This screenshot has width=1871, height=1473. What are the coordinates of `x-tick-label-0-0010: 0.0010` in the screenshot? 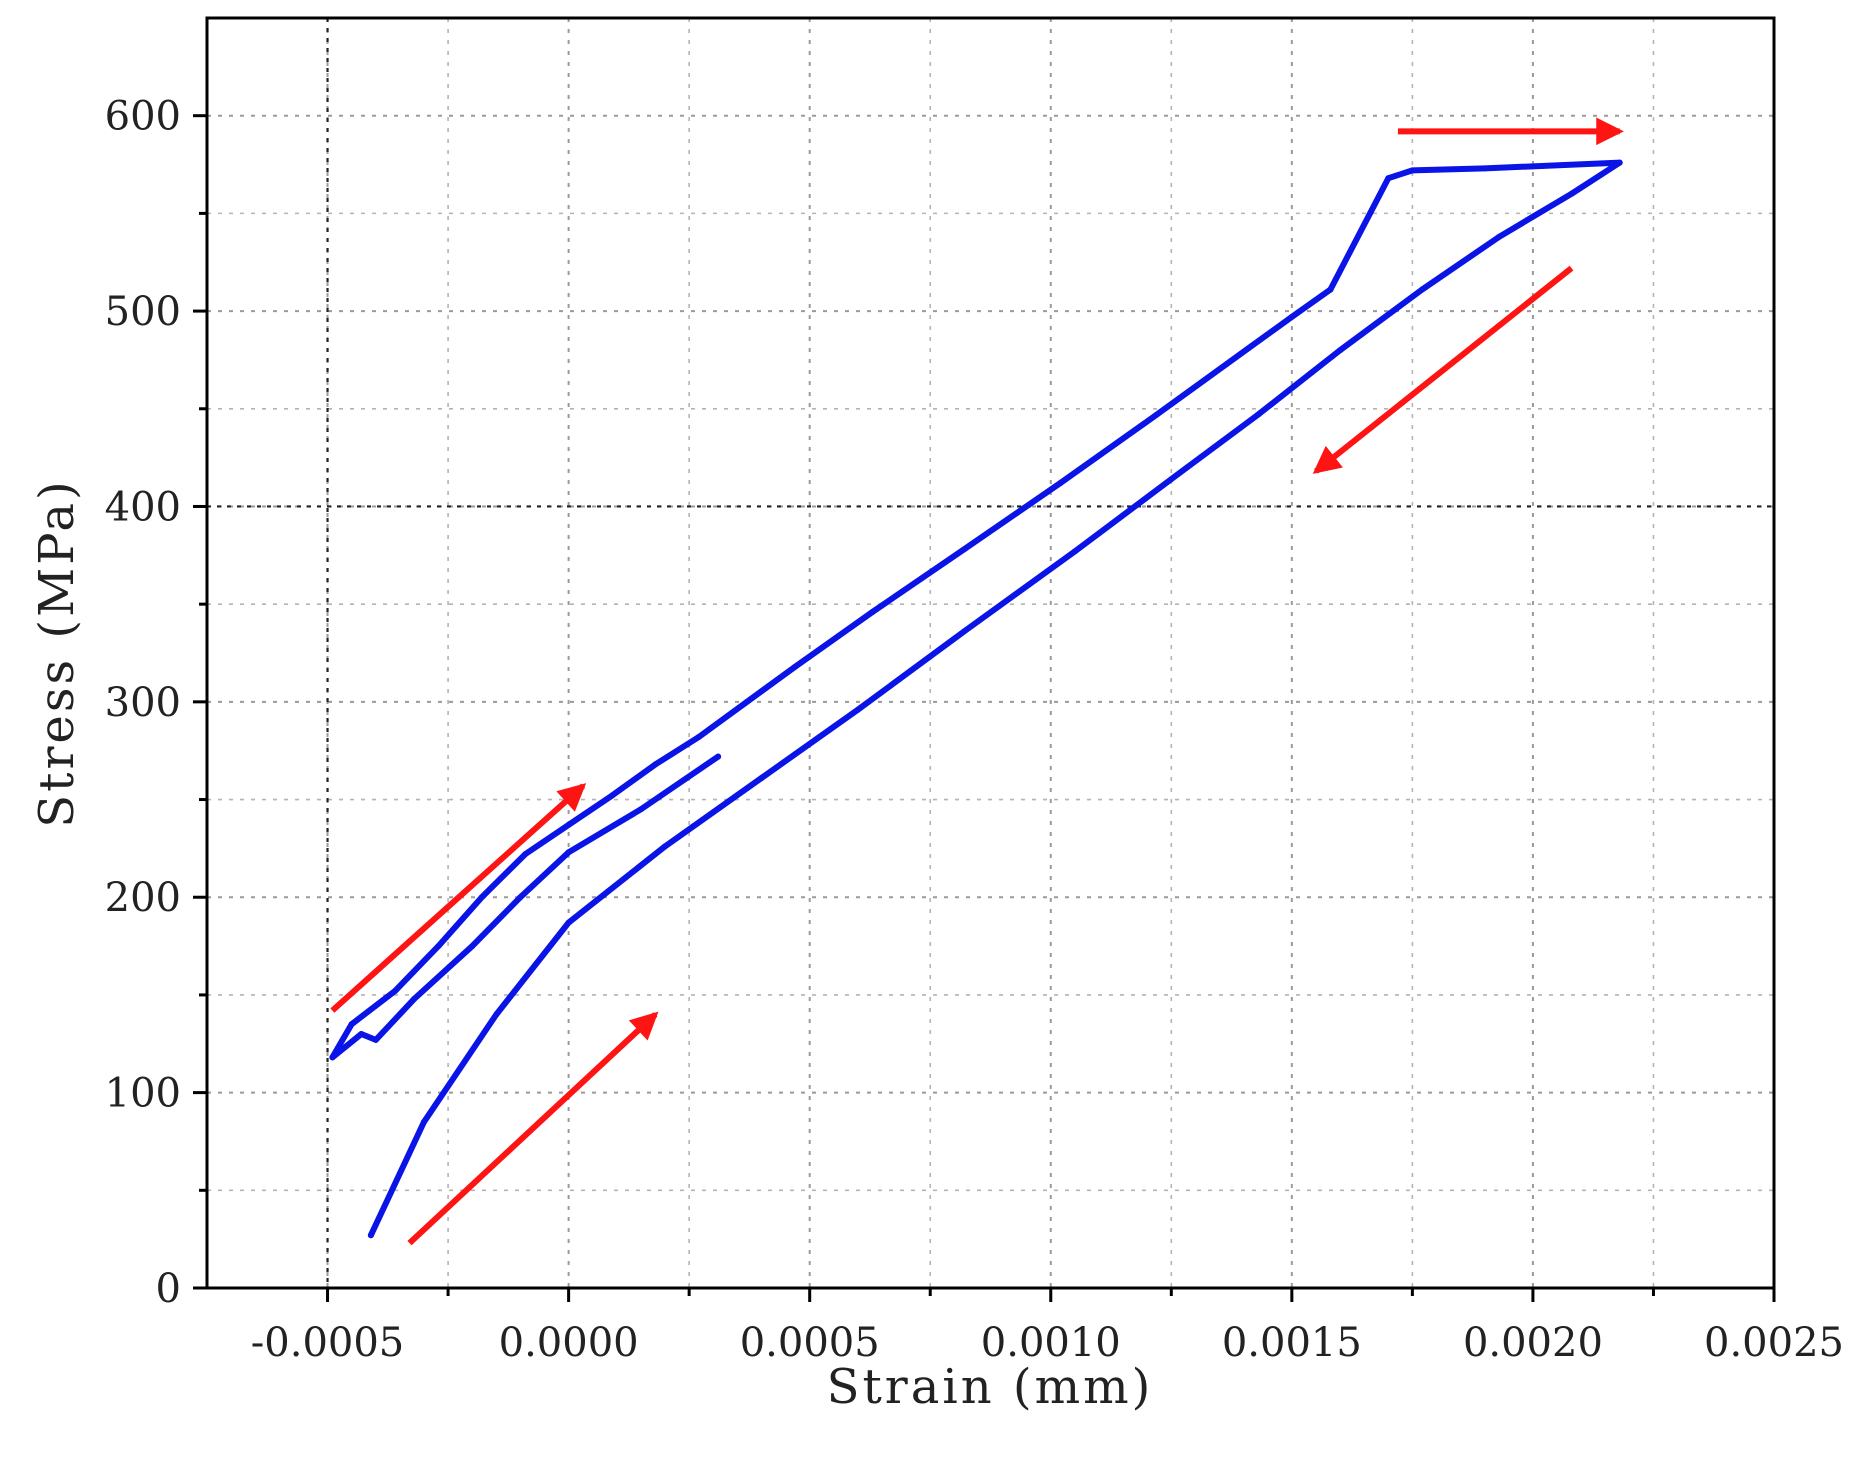 It's located at (1051, 1343).